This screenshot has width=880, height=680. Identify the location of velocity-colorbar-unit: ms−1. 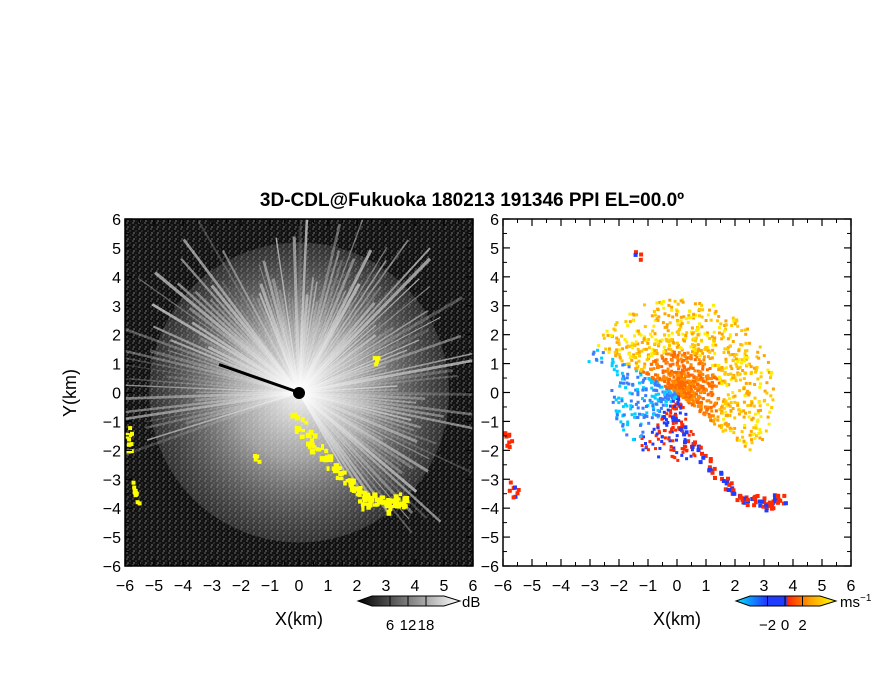
(856, 602).